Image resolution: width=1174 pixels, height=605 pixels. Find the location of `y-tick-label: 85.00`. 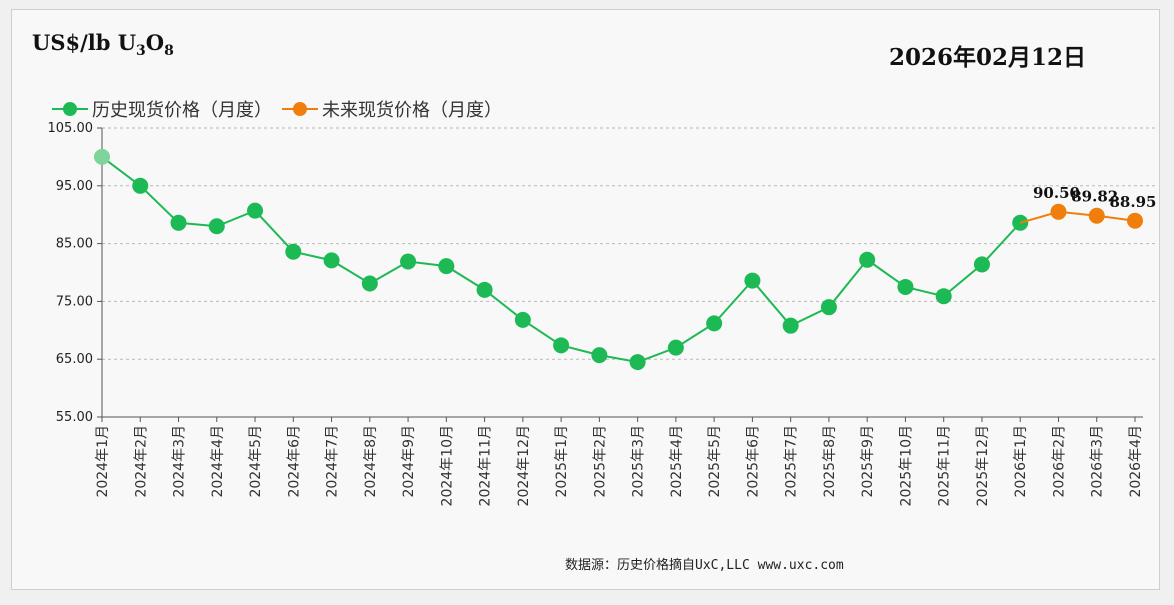

y-tick-label: 85.00 is located at coordinates (74, 244).